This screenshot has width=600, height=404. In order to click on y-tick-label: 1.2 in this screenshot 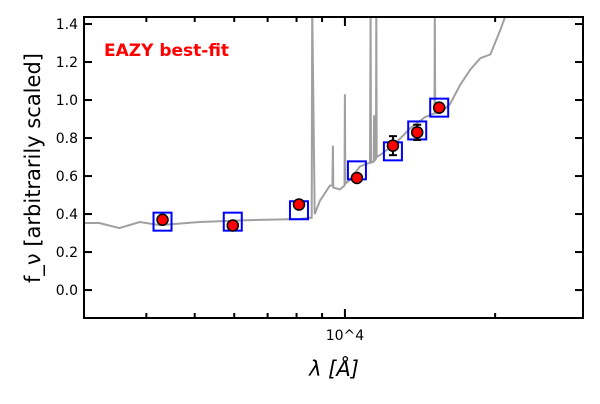, I will do `click(67, 63)`.